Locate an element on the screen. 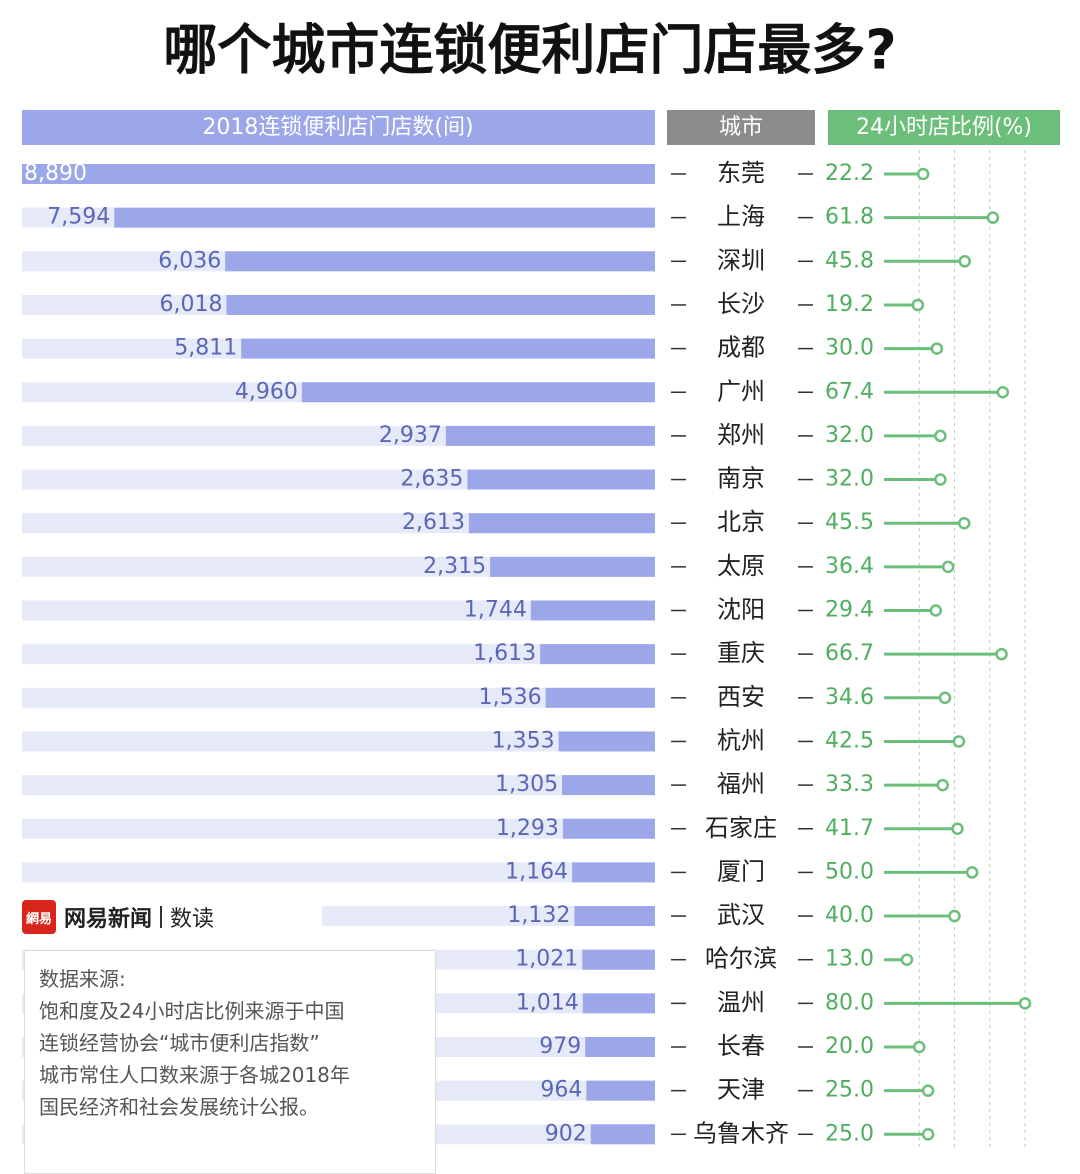 The width and height of the screenshot is (1080, 1174). value-label: 1,021 is located at coordinates (546, 959).